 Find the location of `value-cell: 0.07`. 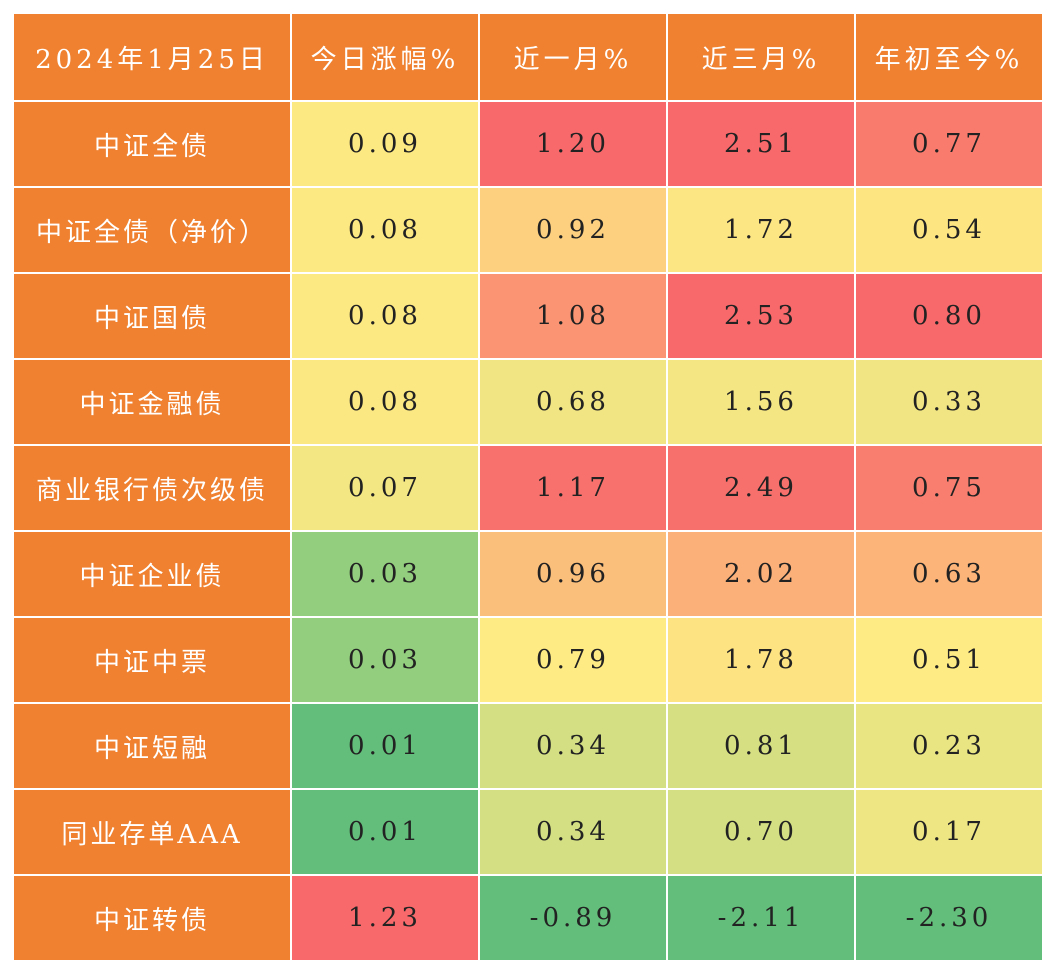

value-cell: 0.07 is located at coordinates (385, 488).